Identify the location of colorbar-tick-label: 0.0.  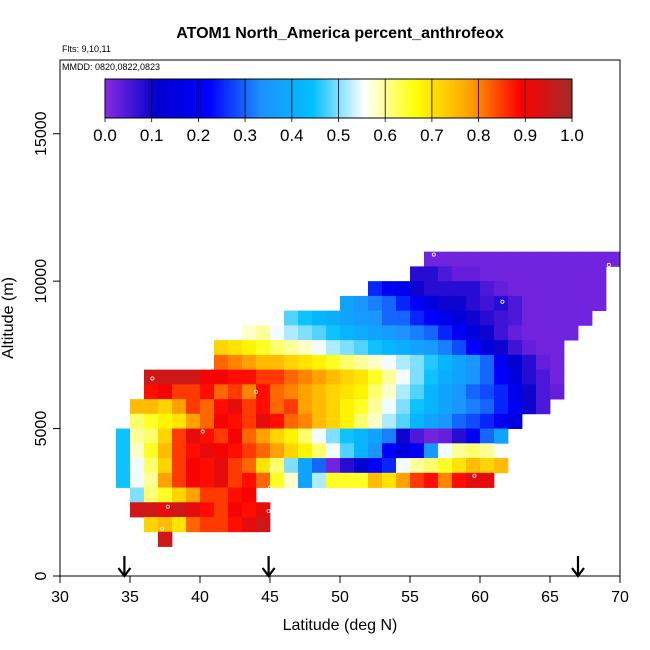
(105, 135).